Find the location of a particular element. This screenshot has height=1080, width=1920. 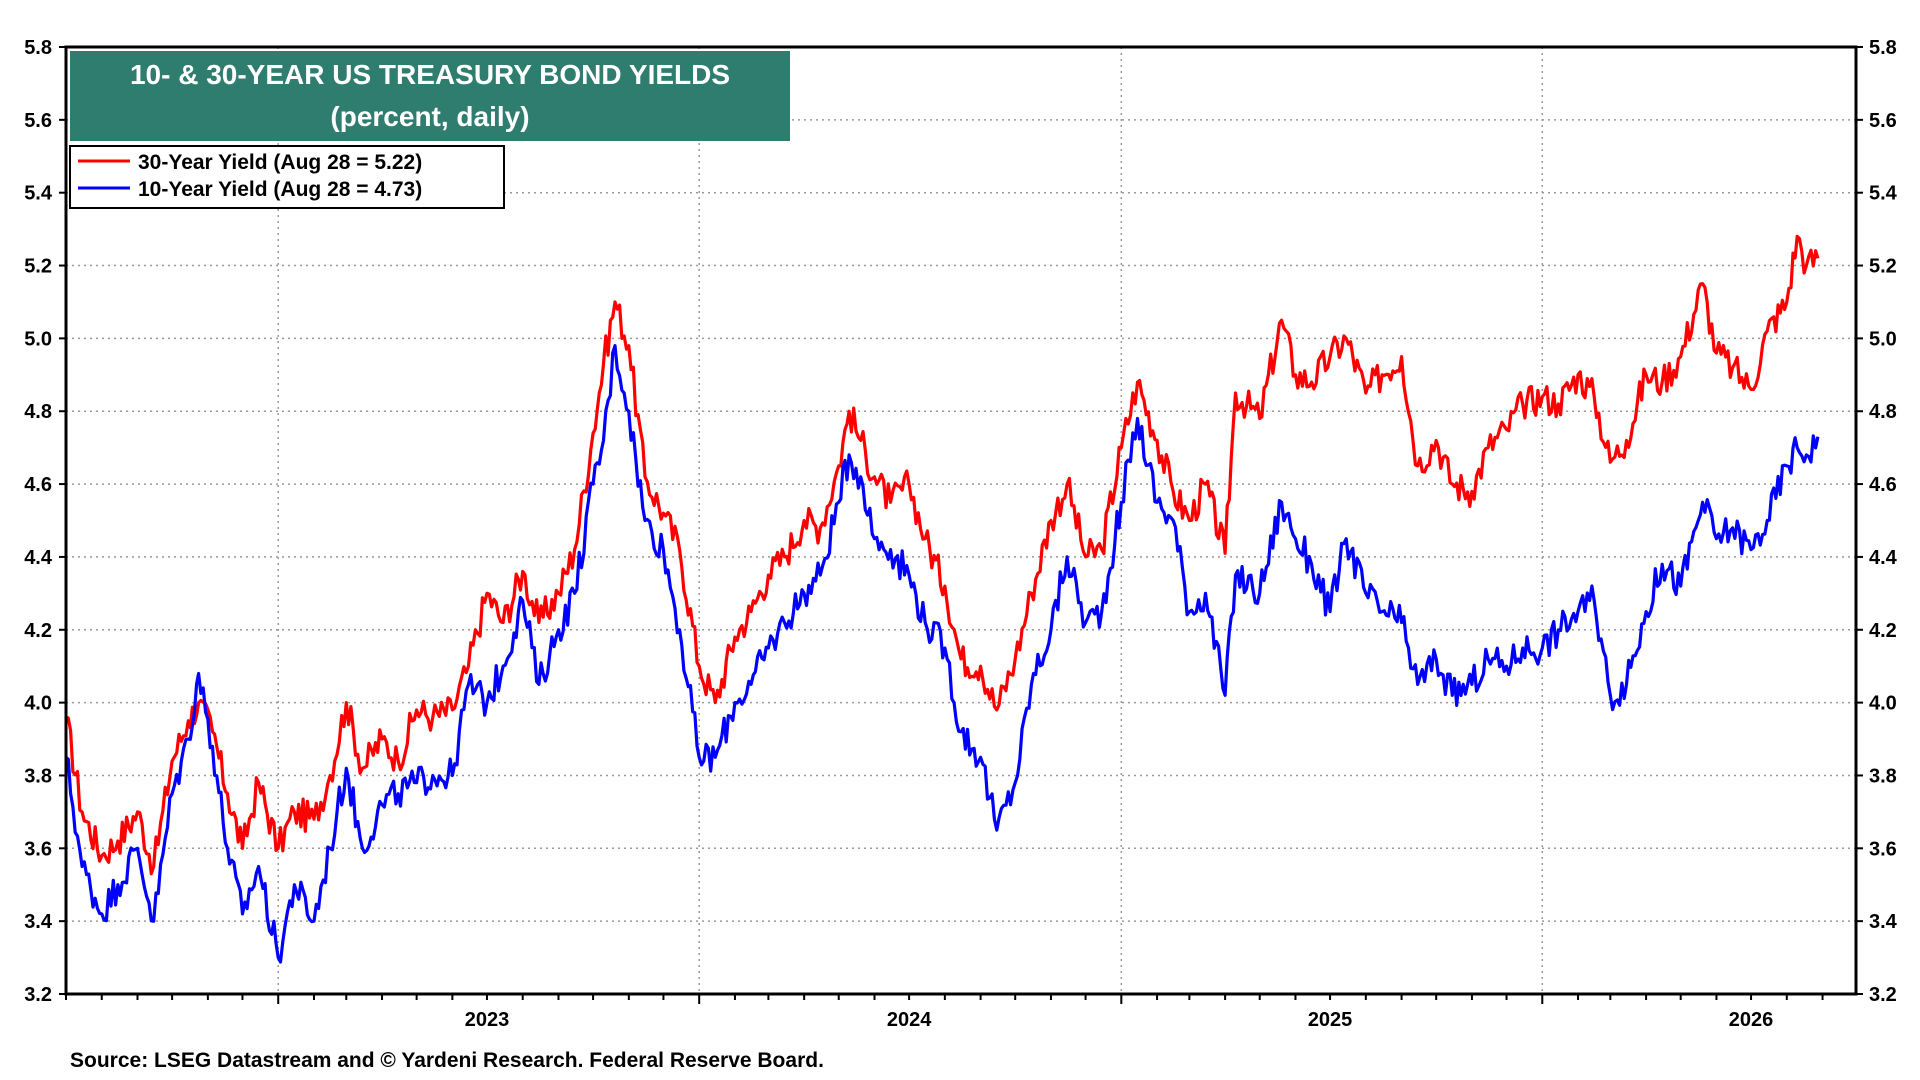

y-tick-label-left: 4.8 is located at coordinates (38, 412).